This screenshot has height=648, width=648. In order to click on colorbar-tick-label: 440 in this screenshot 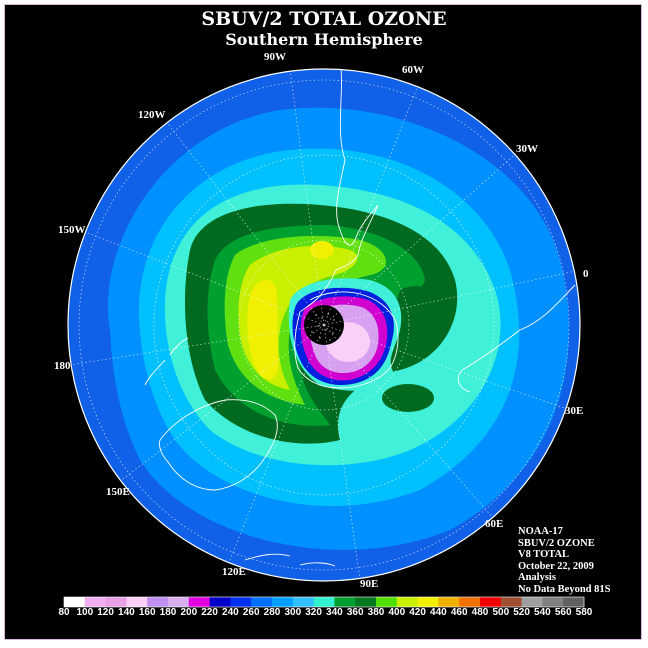, I will do `click(438, 612)`.